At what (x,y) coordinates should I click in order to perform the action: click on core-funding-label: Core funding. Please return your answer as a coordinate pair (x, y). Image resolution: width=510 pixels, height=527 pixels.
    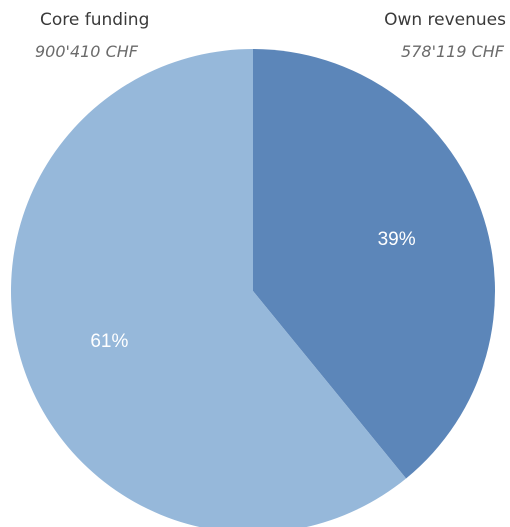
    Looking at the image, I should click on (95, 20).